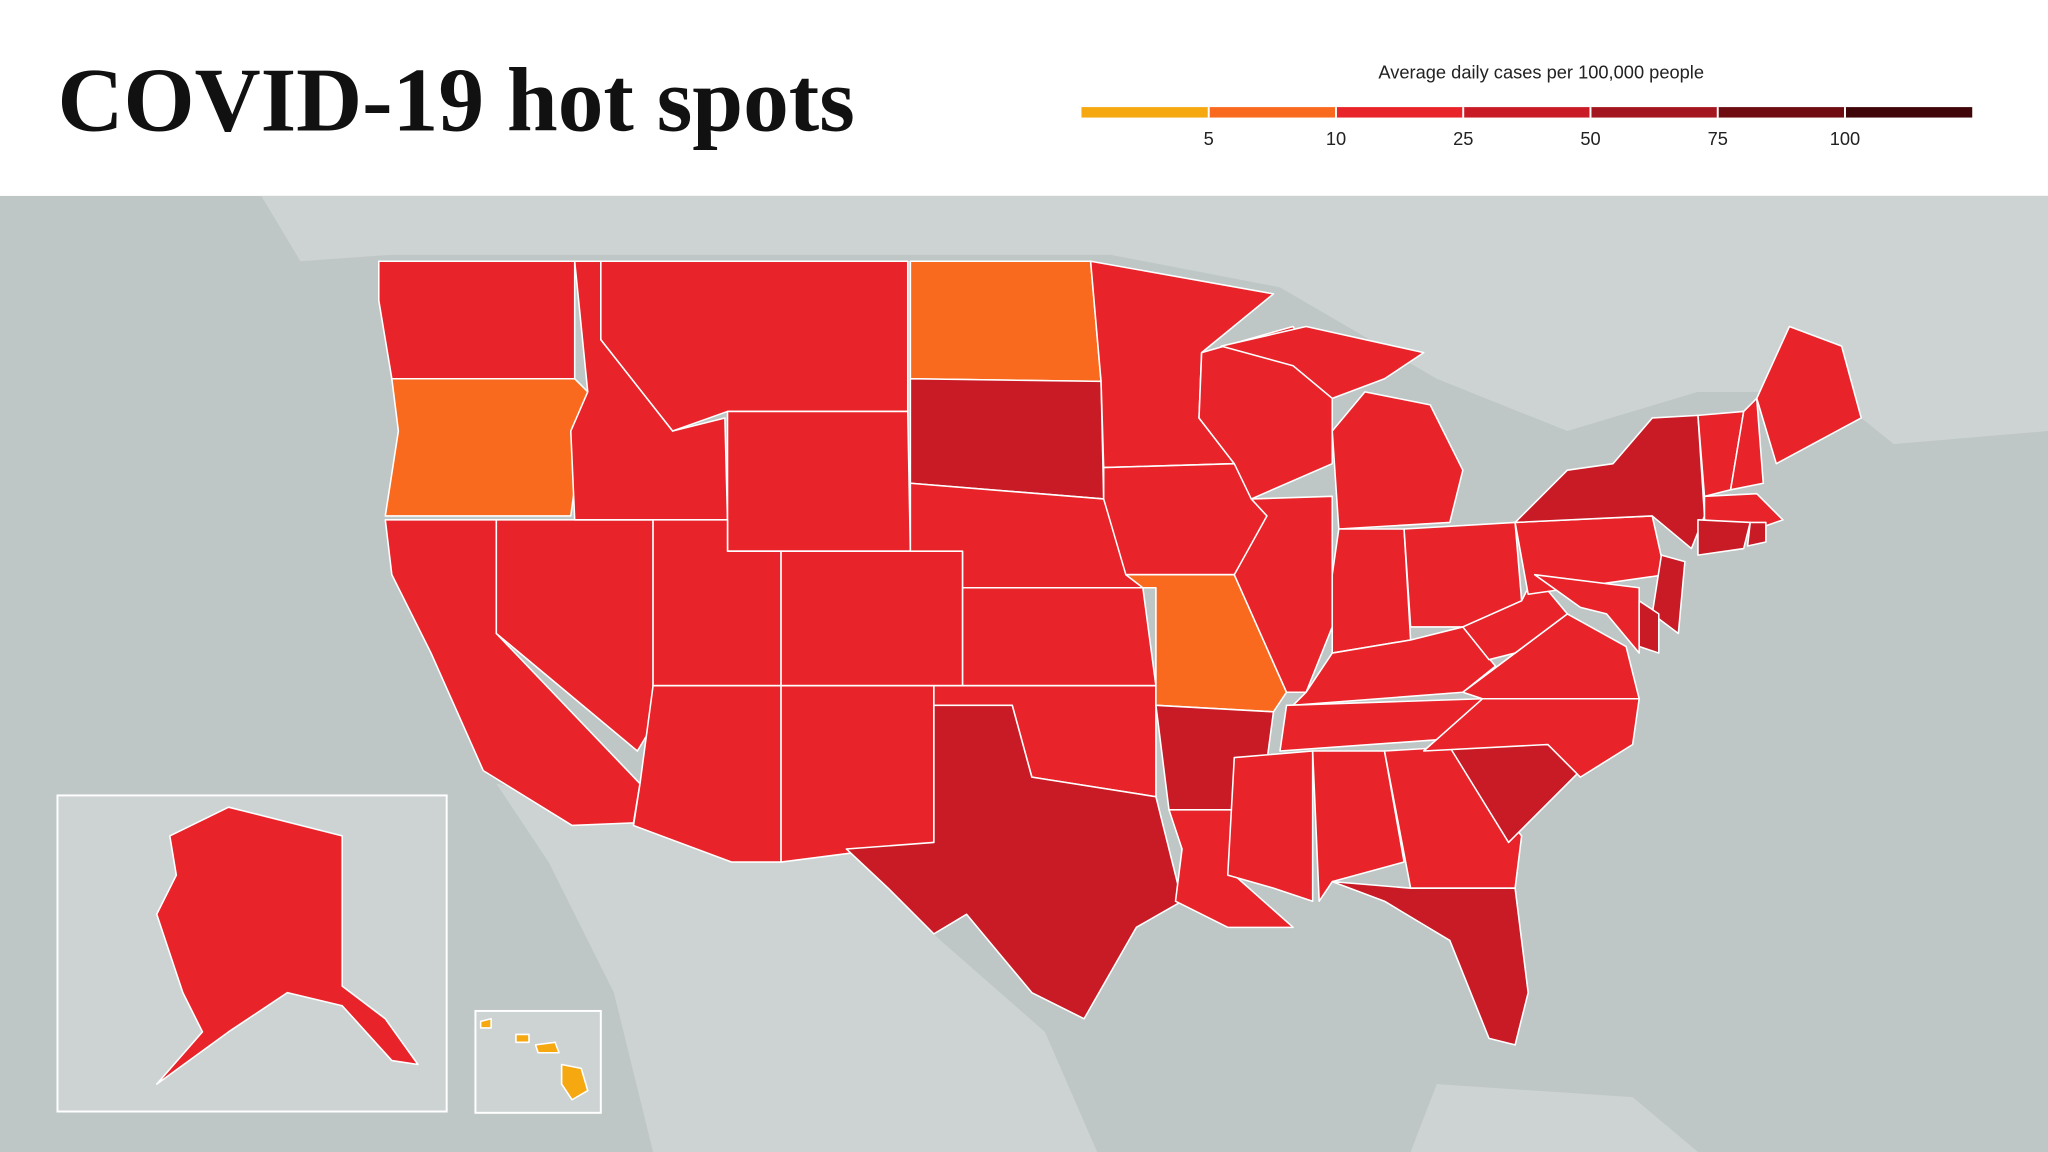 Image resolution: width=2048 pixels, height=1152 pixels. What do you see at coordinates (1718, 138) in the screenshot?
I see `legend-tick-label: 75` at bounding box center [1718, 138].